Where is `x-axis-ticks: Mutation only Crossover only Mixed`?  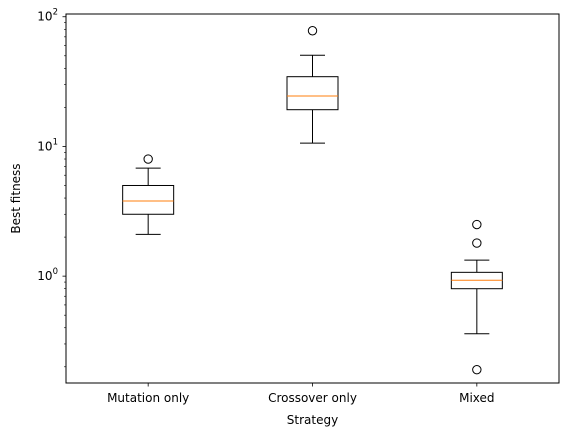
x-axis-ticks: Mutation only Crossover only Mixed is located at coordinates (301, 394).